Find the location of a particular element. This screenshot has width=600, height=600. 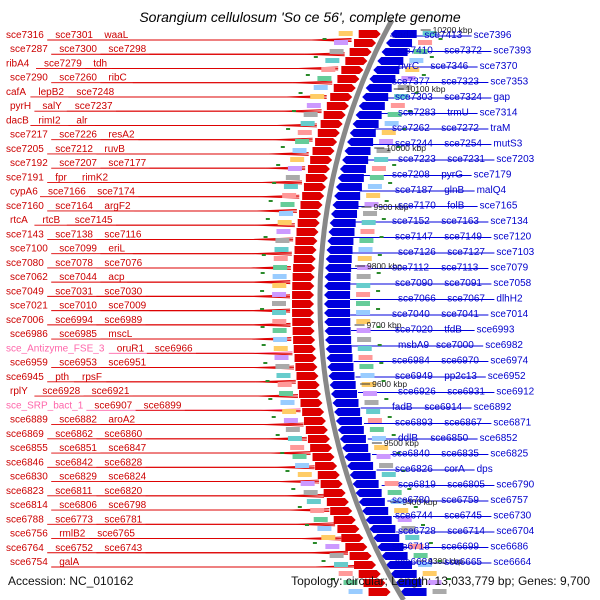

gene-label: sce7179 is located at coordinates (493, 175).